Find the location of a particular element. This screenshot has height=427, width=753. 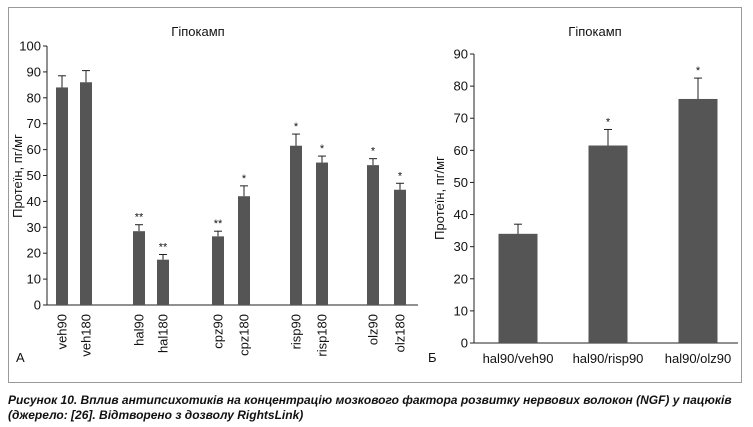

x-tick-label: hal180 is located at coordinates (163, 333).